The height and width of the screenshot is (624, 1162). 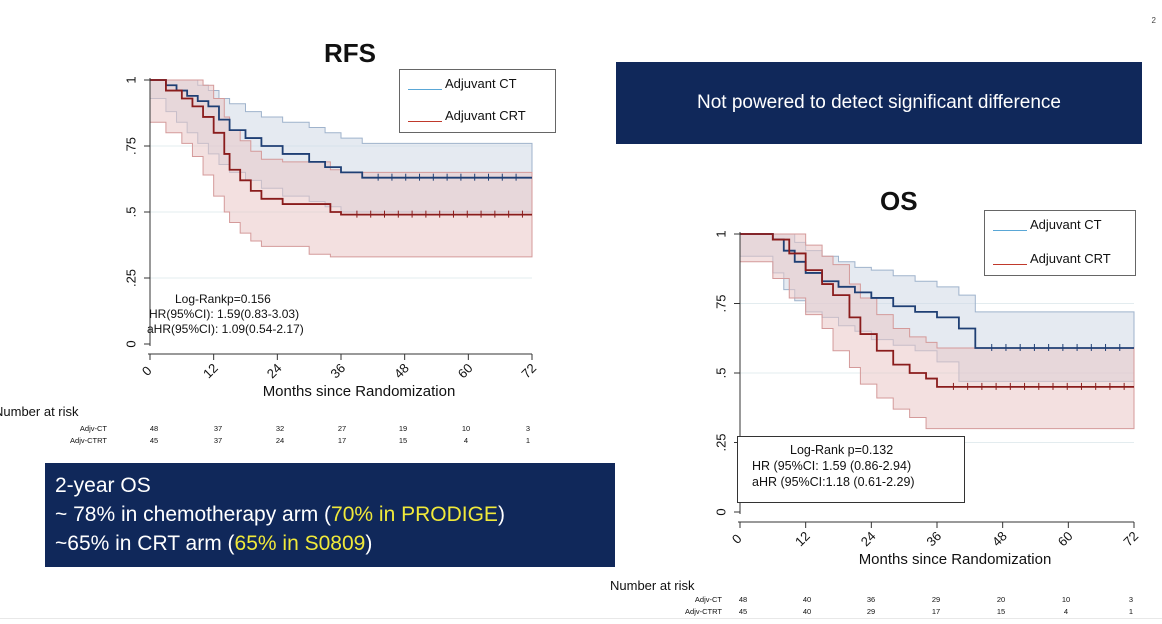 What do you see at coordinates (193, 514) in the screenshot?
I see `os-summary-line1-text: ~ 78% in chemotherapy arm (` at bounding box center [193, 514].